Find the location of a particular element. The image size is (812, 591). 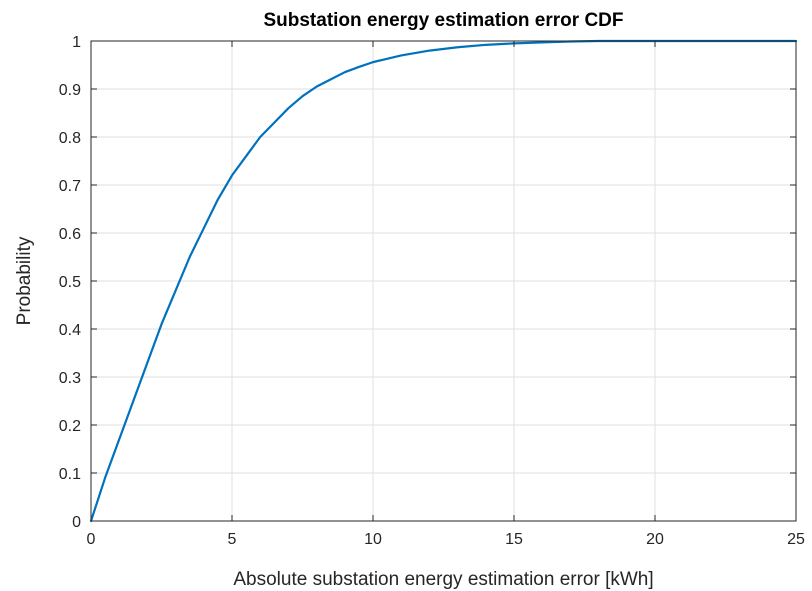

x-tick-label: 20 is located at coordinates (655, 539).